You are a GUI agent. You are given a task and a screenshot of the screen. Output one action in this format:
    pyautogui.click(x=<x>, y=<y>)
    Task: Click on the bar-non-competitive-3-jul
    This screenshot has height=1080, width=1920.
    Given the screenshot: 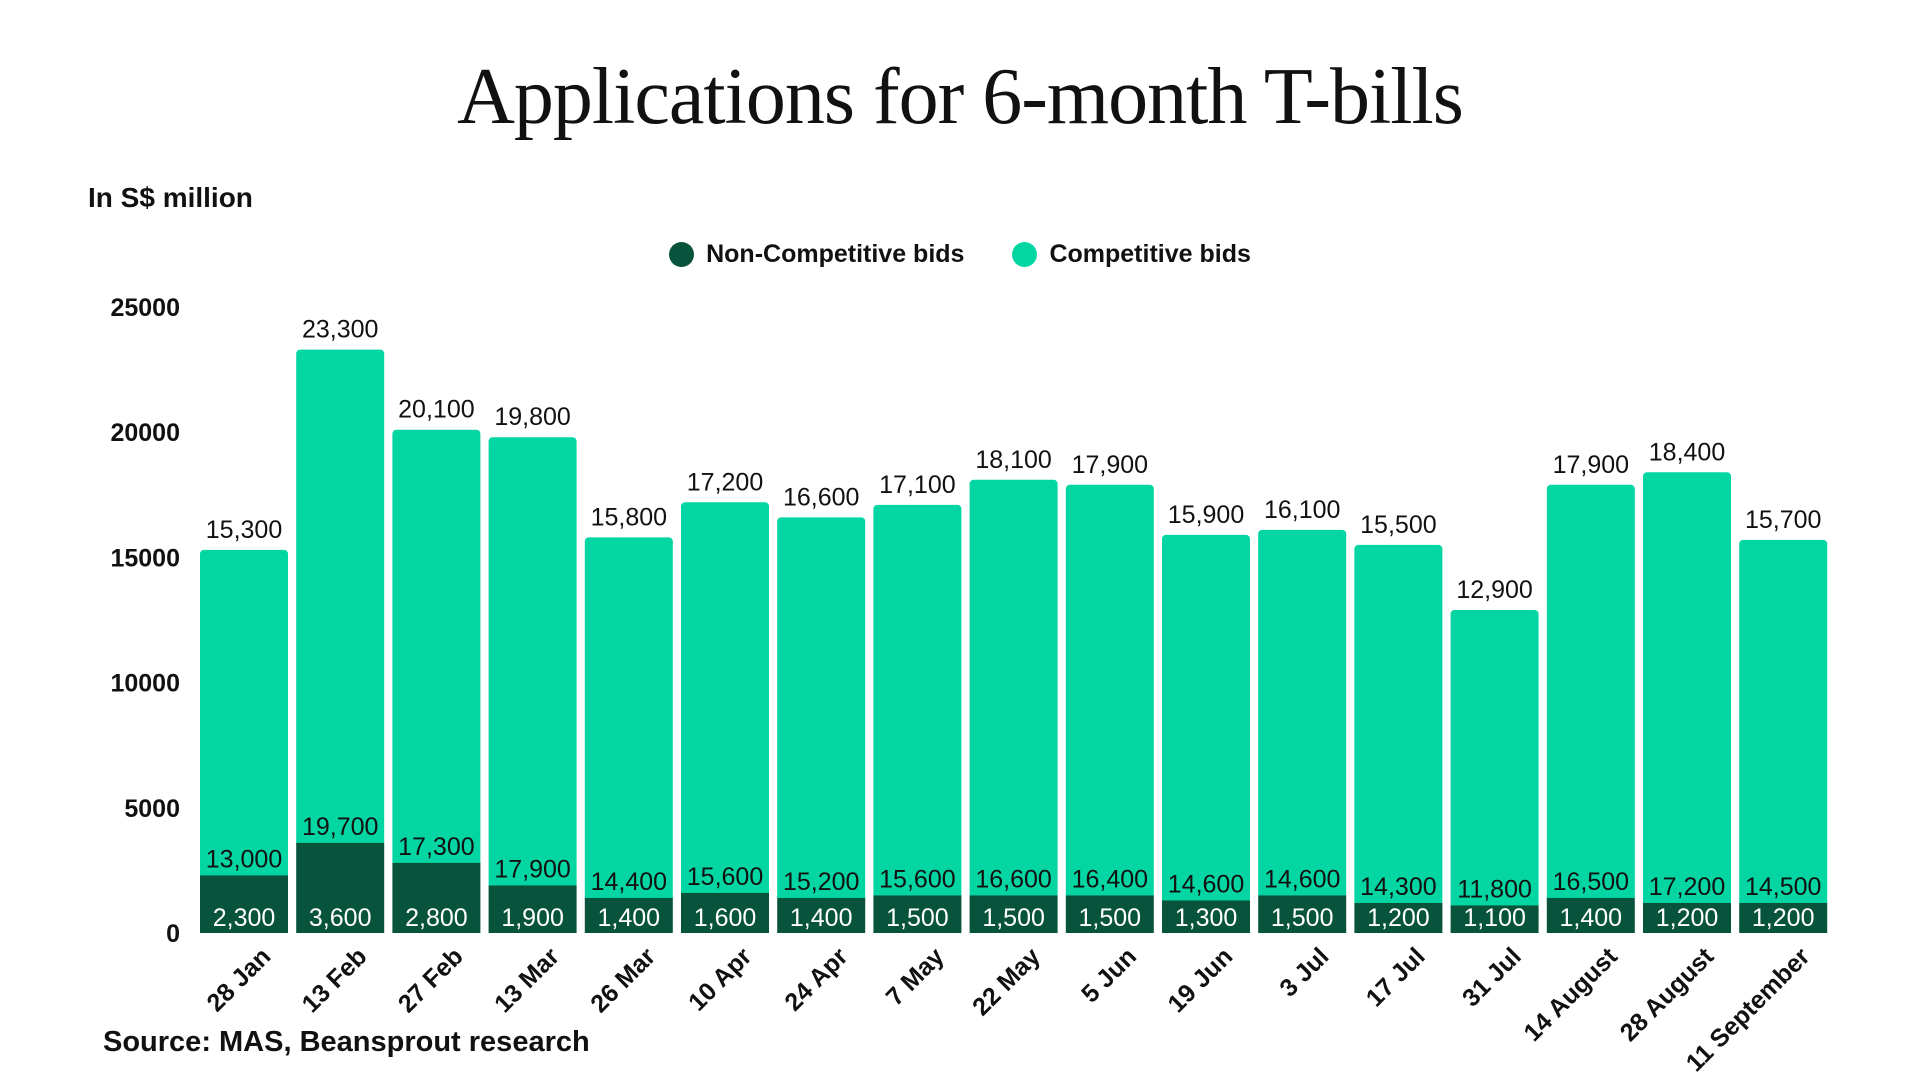 What is the action you would take?
    pyautogui.click(x=1302, y=914)
    